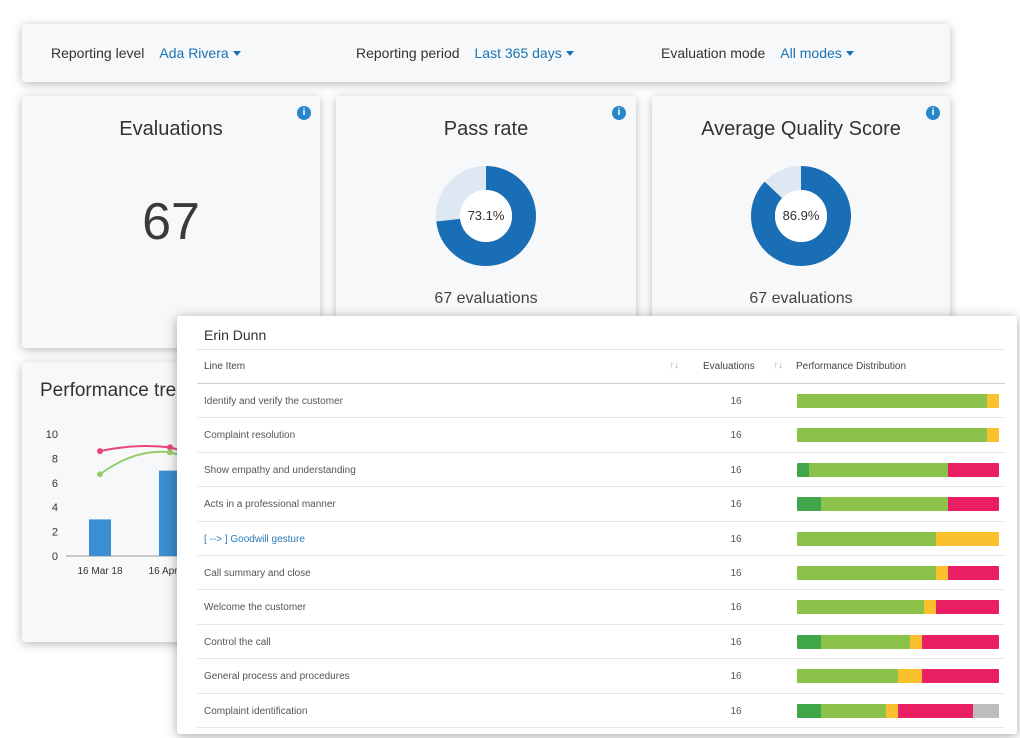 This screenshot has height=738, width=1020. Describe the element at coordinates (817, 53) in the screenshot. I see `evaluation-mode-dropdown: All modes` at that location.